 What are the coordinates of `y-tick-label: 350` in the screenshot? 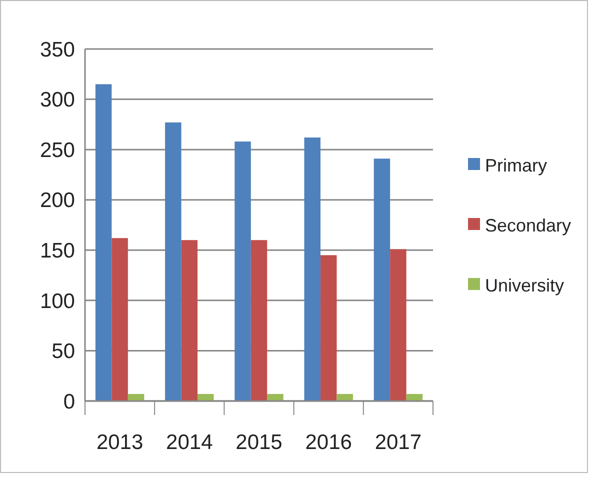 It's located at (57, 50).